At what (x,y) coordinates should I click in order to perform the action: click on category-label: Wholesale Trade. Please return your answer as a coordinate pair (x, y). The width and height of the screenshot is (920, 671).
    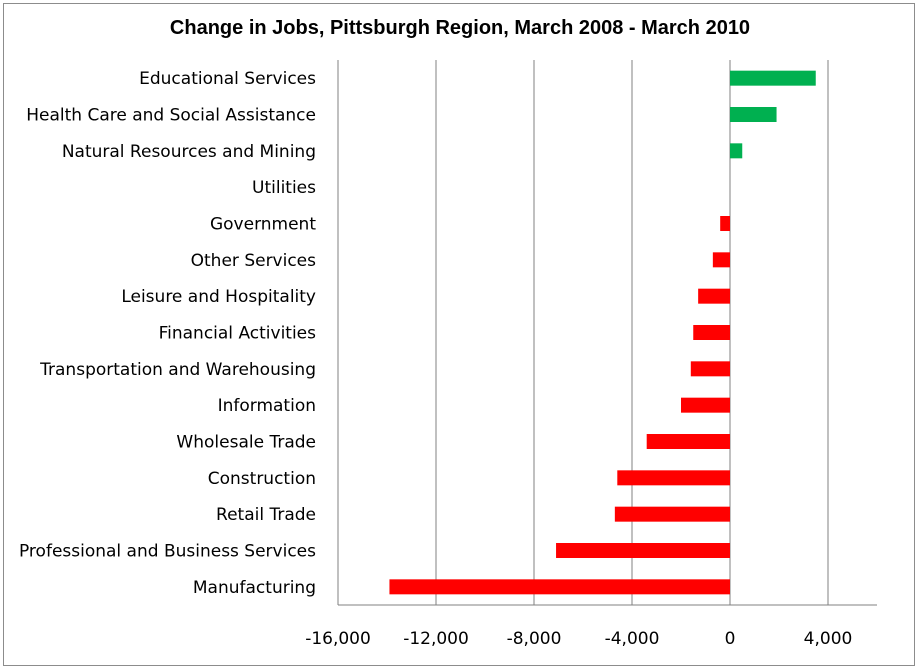
    Looking at the image, I should click on (246, 443).